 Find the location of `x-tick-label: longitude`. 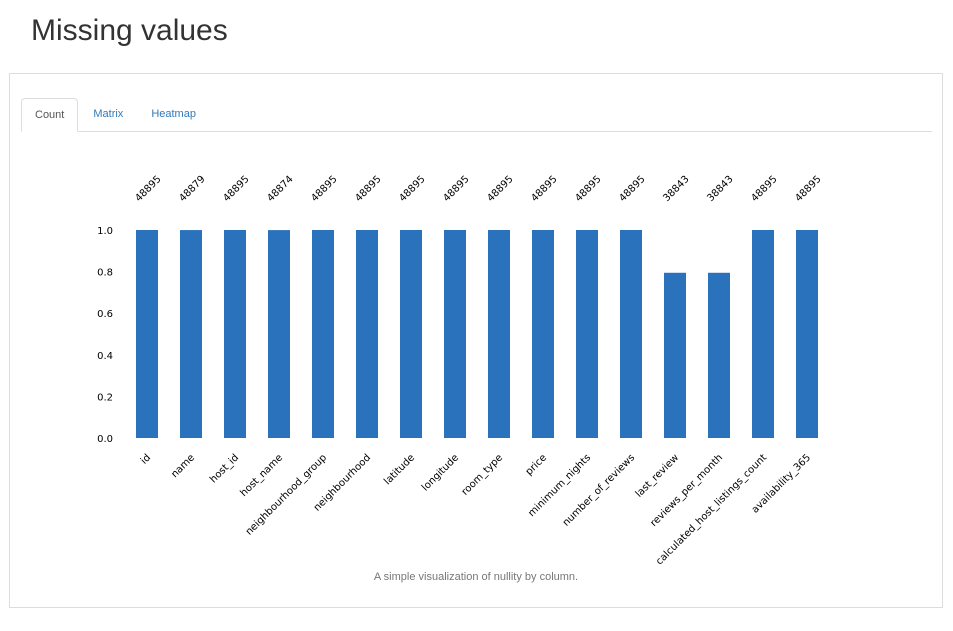

x-tick-label: longitude is located at coordinates (440, 472).